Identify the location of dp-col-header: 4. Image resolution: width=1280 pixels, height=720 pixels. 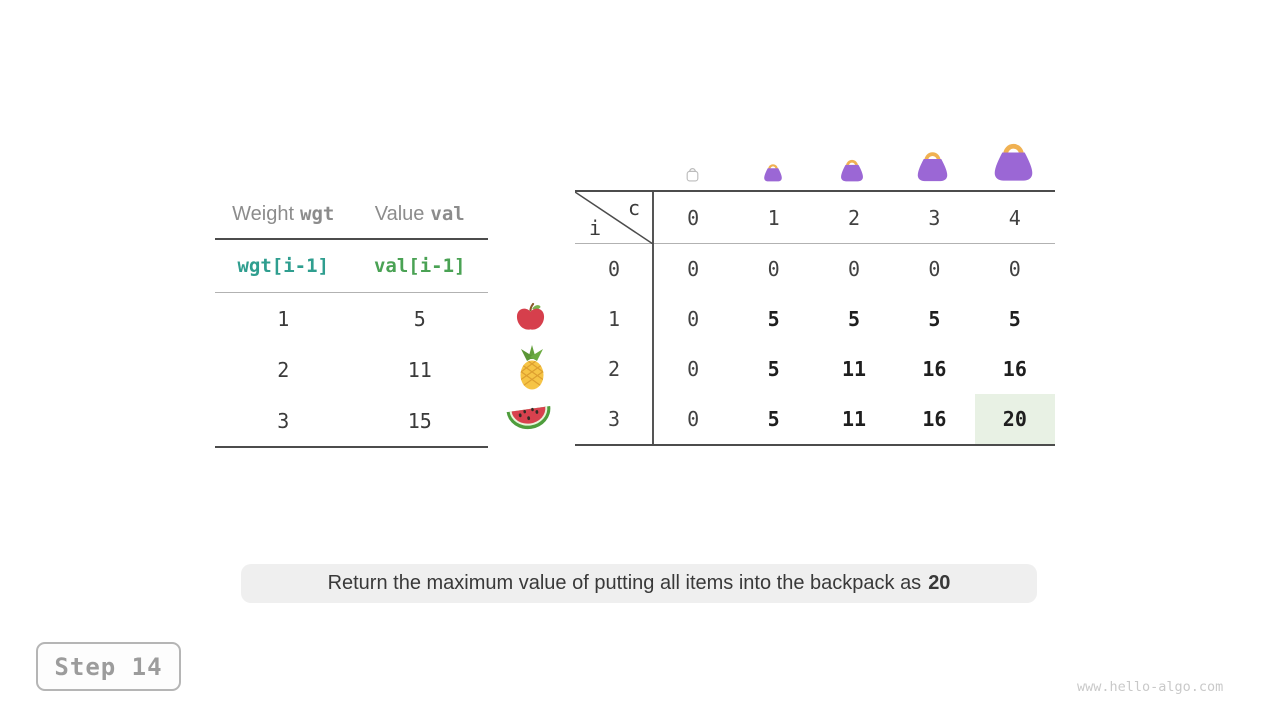
(1014, 217).